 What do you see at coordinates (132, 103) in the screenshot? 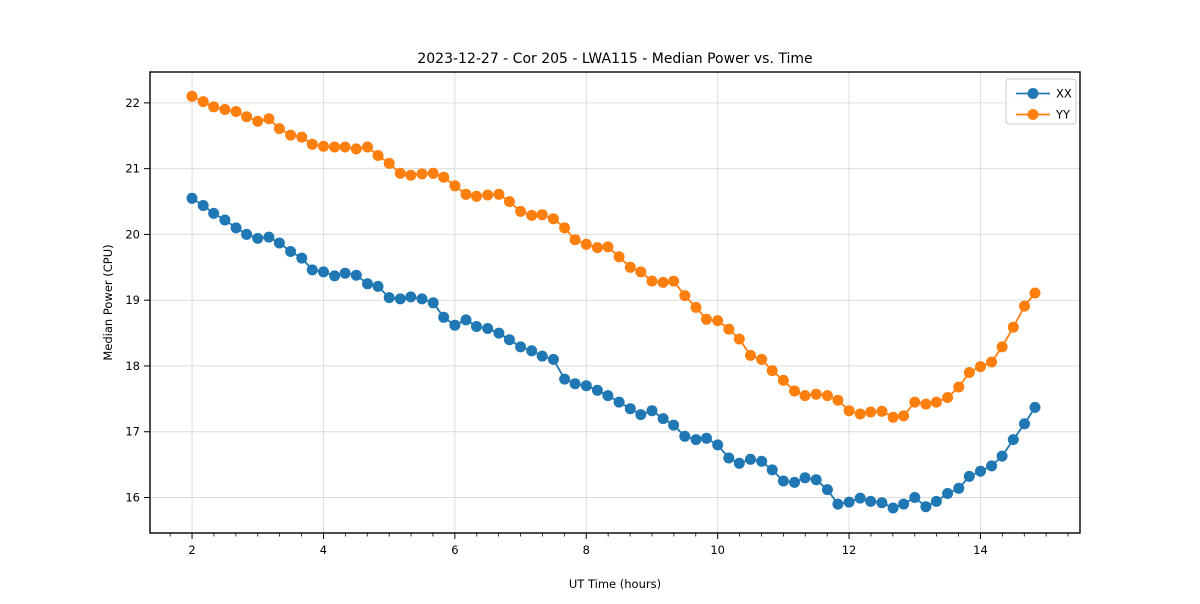
I see `y-tick-label: 22` at bounding box center [132, 103].